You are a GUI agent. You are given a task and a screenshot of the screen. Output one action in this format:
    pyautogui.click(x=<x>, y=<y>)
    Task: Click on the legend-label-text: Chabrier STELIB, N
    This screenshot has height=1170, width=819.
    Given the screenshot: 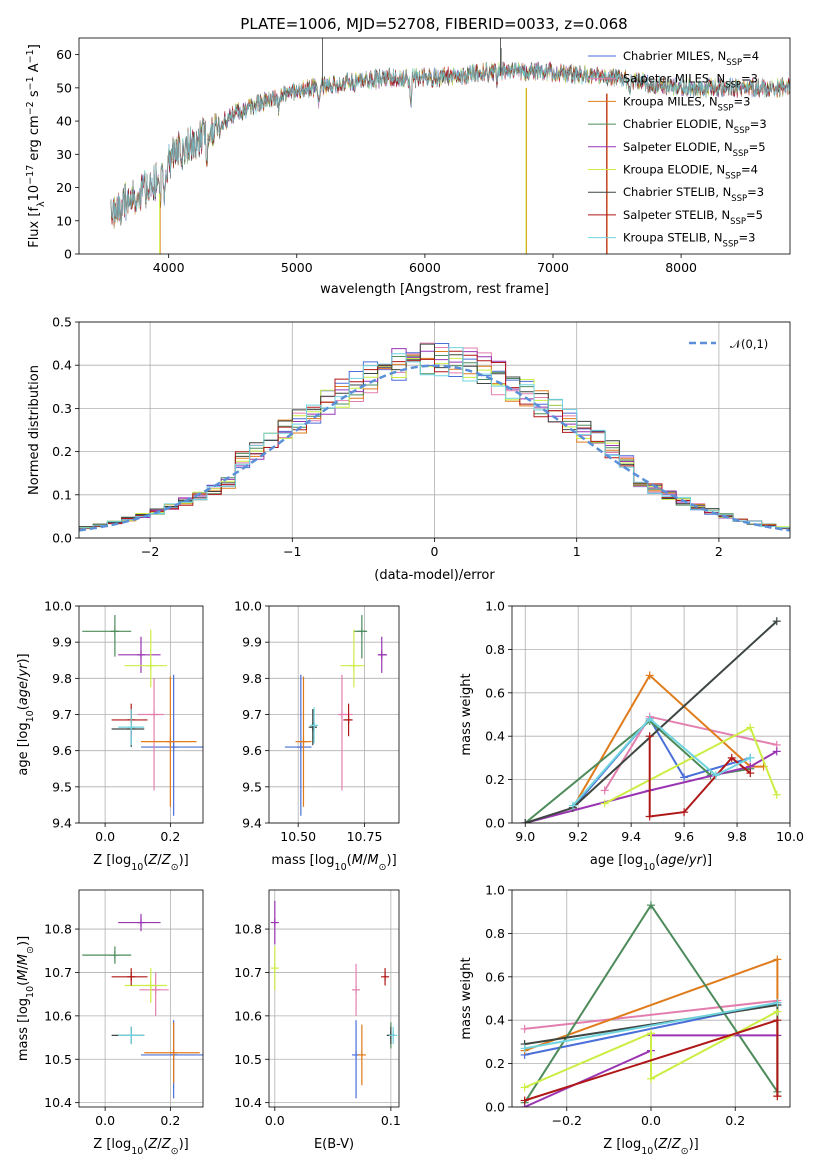 What is the action you would take?
    pyautogui.click(x=677, y=192)
    